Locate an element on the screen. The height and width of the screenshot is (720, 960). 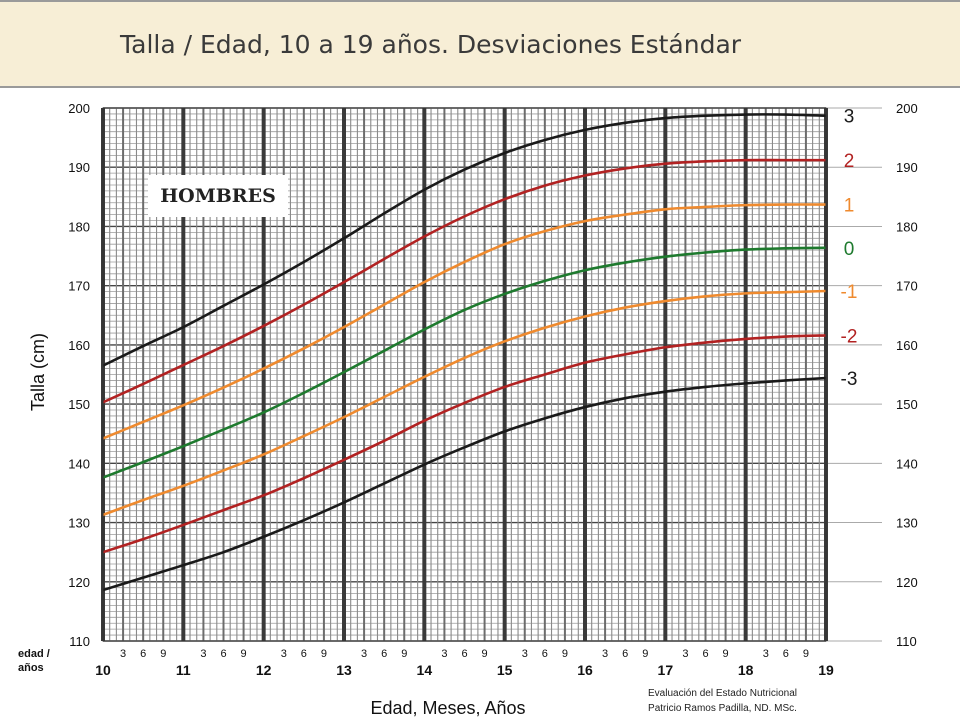
series-label: -3 is located at coordinates (849, 379).